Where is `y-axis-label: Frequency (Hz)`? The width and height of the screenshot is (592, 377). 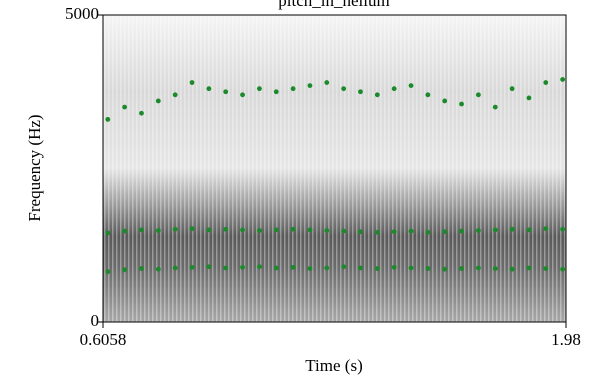 y-axis-label: Frequency (Hz) is located at coordinates (34, 167).